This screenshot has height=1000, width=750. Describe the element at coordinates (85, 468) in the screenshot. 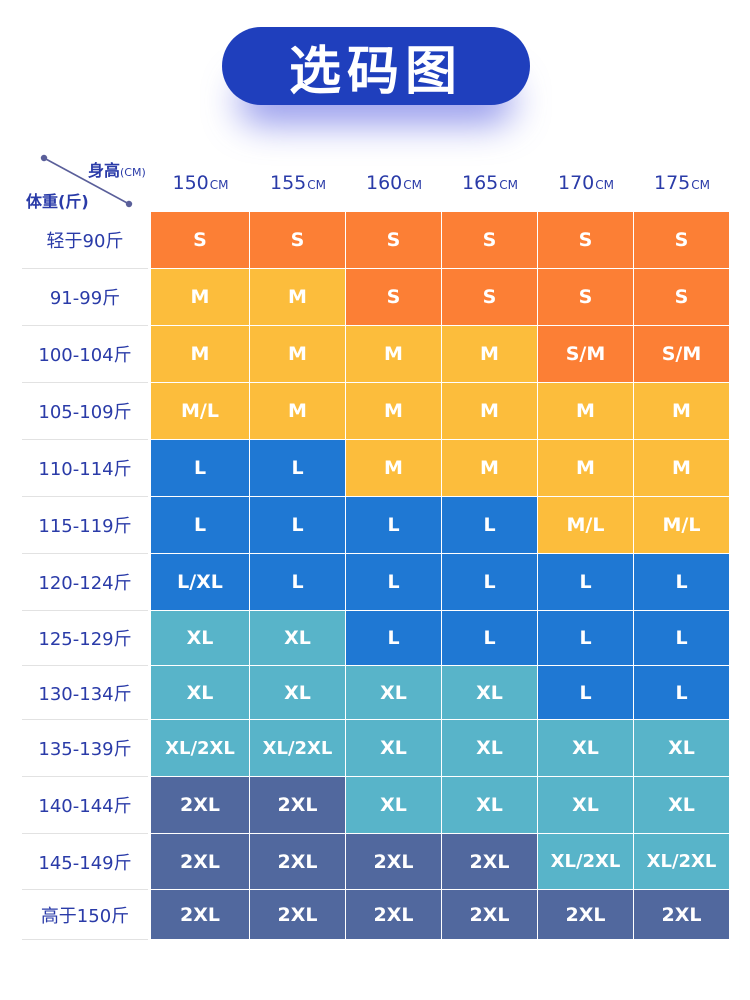

I see `weight-row-label: 110-114斤` at that location.